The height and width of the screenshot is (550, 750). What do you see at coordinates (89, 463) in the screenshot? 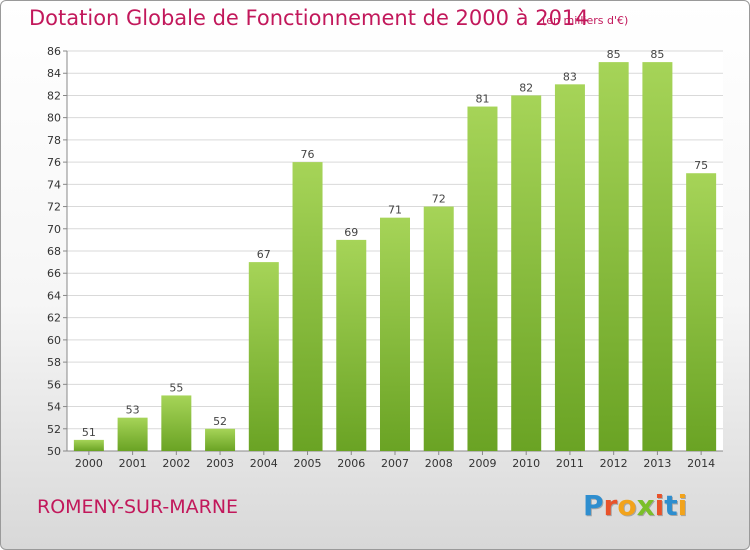
I see `x-tick-label: 2000` at bounding box center [89, 463].